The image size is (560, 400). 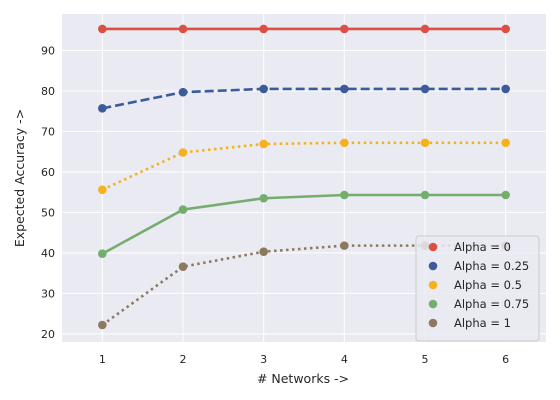 What do you see at coordinates (48, 293) in the screenshot?
I see `y-tick-label: 30` at bounding box center [48, 293].